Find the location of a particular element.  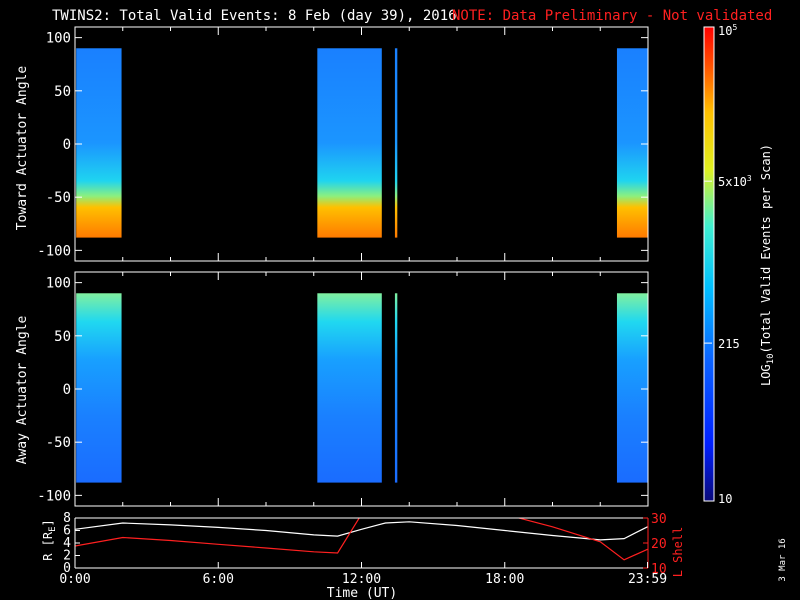

away-ytick-label: 0 is located at coordinates (67, 390).